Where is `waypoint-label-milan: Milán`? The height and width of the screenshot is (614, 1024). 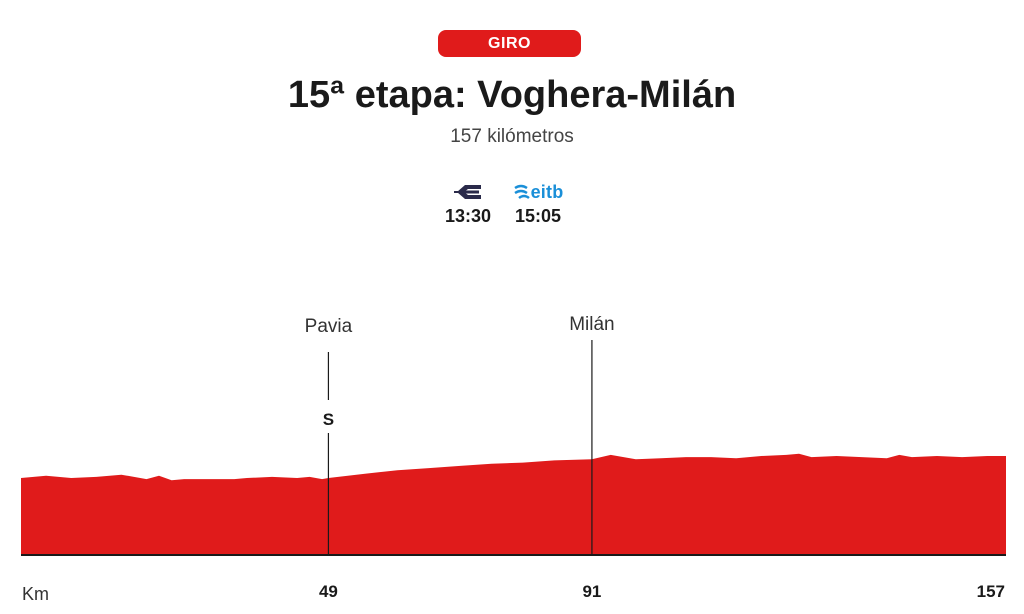 waypoint-label-milan: Milán is located at coordinates (591, 324).